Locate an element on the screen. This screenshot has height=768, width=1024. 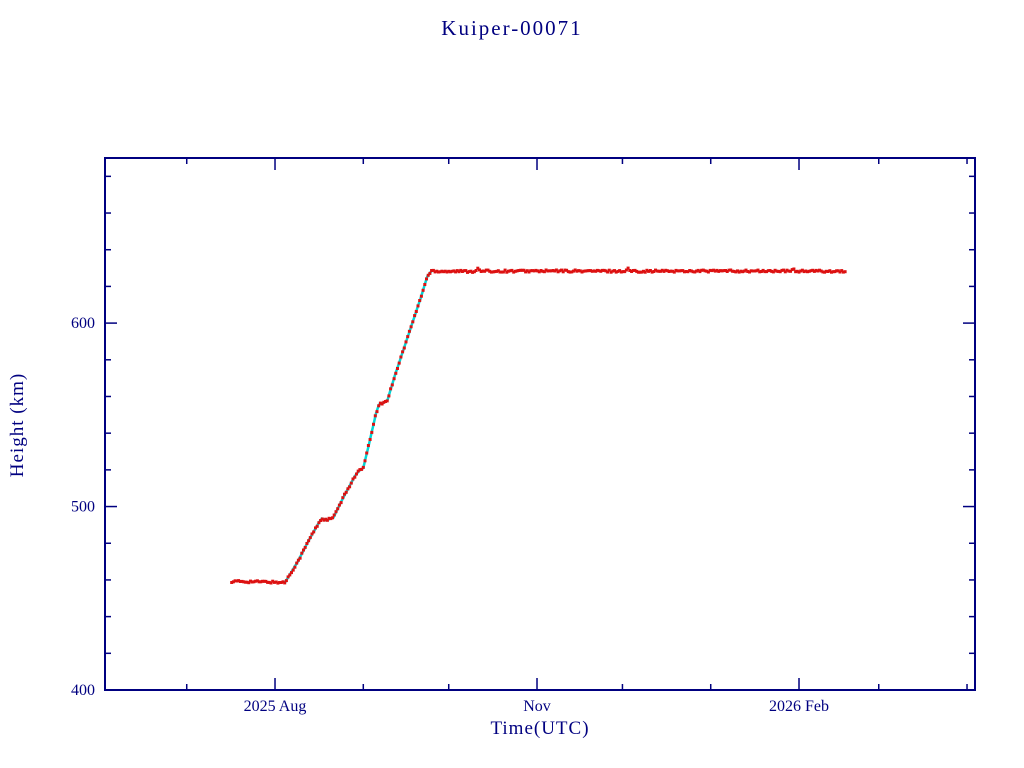
y-tick-label: 400 is located at coordinates (83, 690).